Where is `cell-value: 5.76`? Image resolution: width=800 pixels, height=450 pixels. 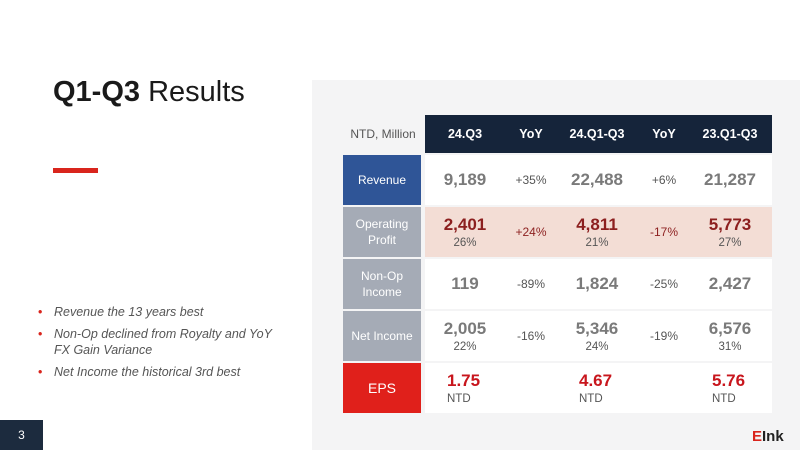 cell-value: 5.76 is located at coordinates (729, 380).